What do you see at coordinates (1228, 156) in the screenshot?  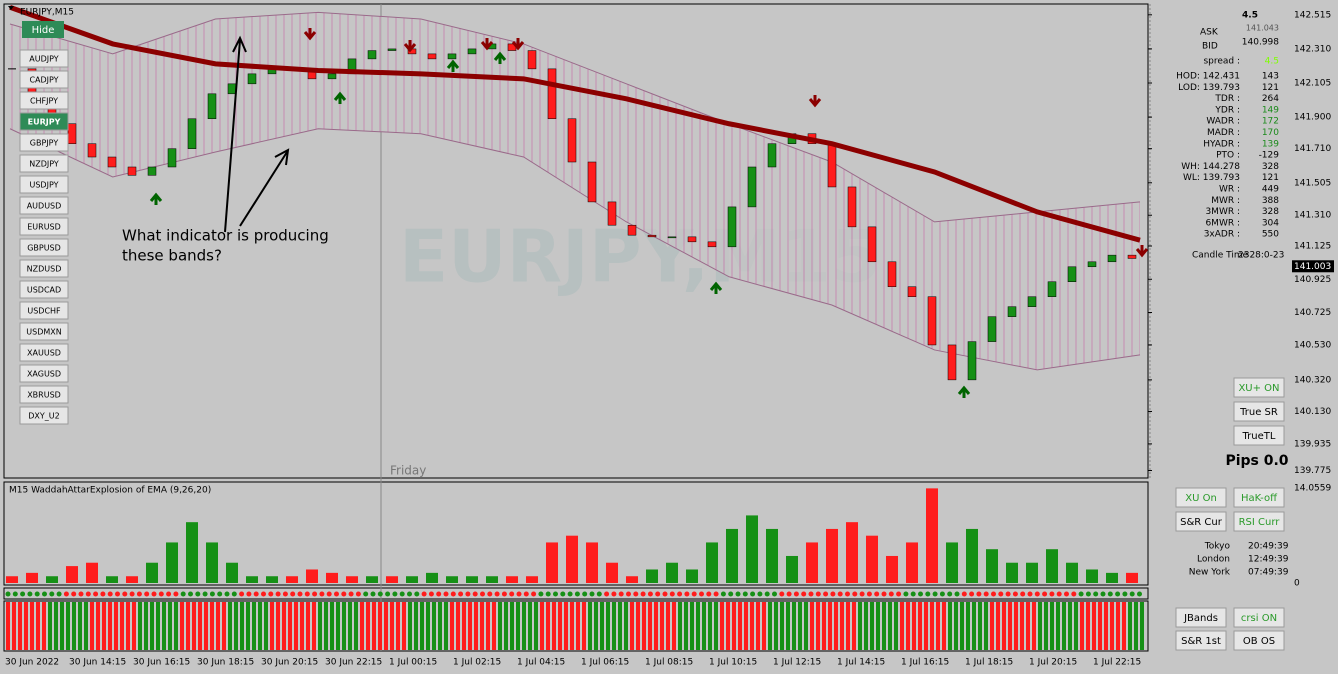 I see `info-label: PTO :` at bounding box center [1228, 156].